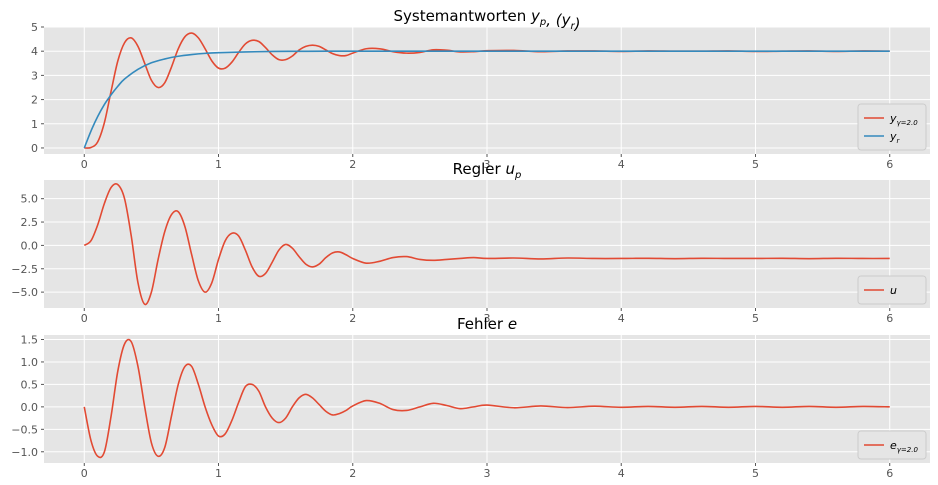 The height and width of the screenshot is (485, 938). I want to click on y-tick-label: −0.5, so click(24, 429).